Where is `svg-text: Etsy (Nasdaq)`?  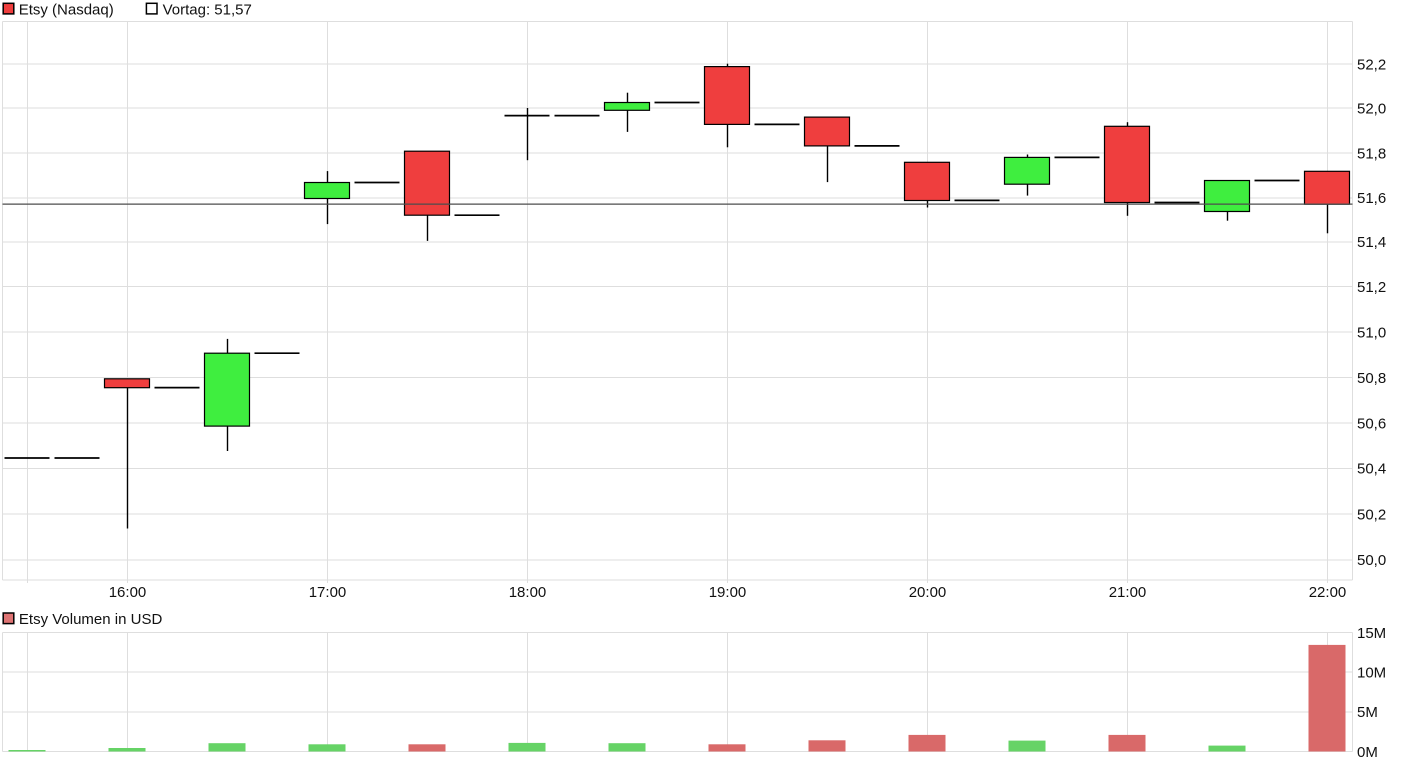
svg-text: Etsy (Nasdaq) is located at coordinates (66, 10).